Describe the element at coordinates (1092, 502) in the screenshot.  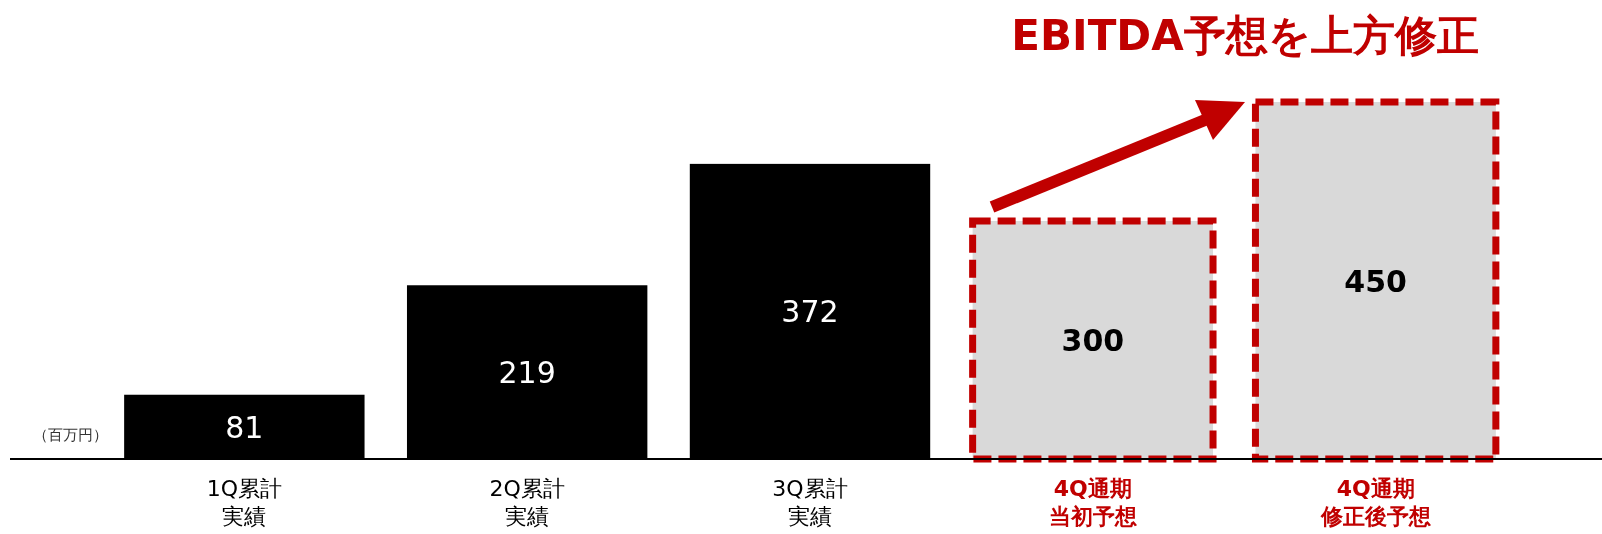
I see `x-tick-label: 4Q通期当初予想` at that location.